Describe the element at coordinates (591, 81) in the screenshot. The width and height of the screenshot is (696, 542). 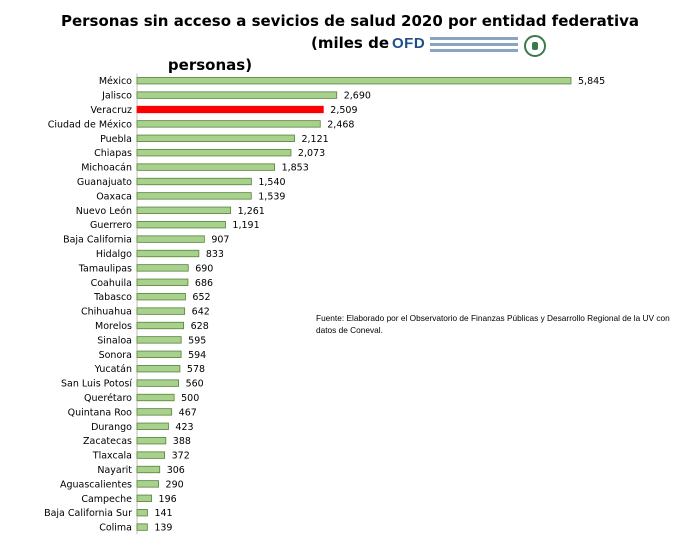
I see `value-label-mexico: 5,845` at that location.